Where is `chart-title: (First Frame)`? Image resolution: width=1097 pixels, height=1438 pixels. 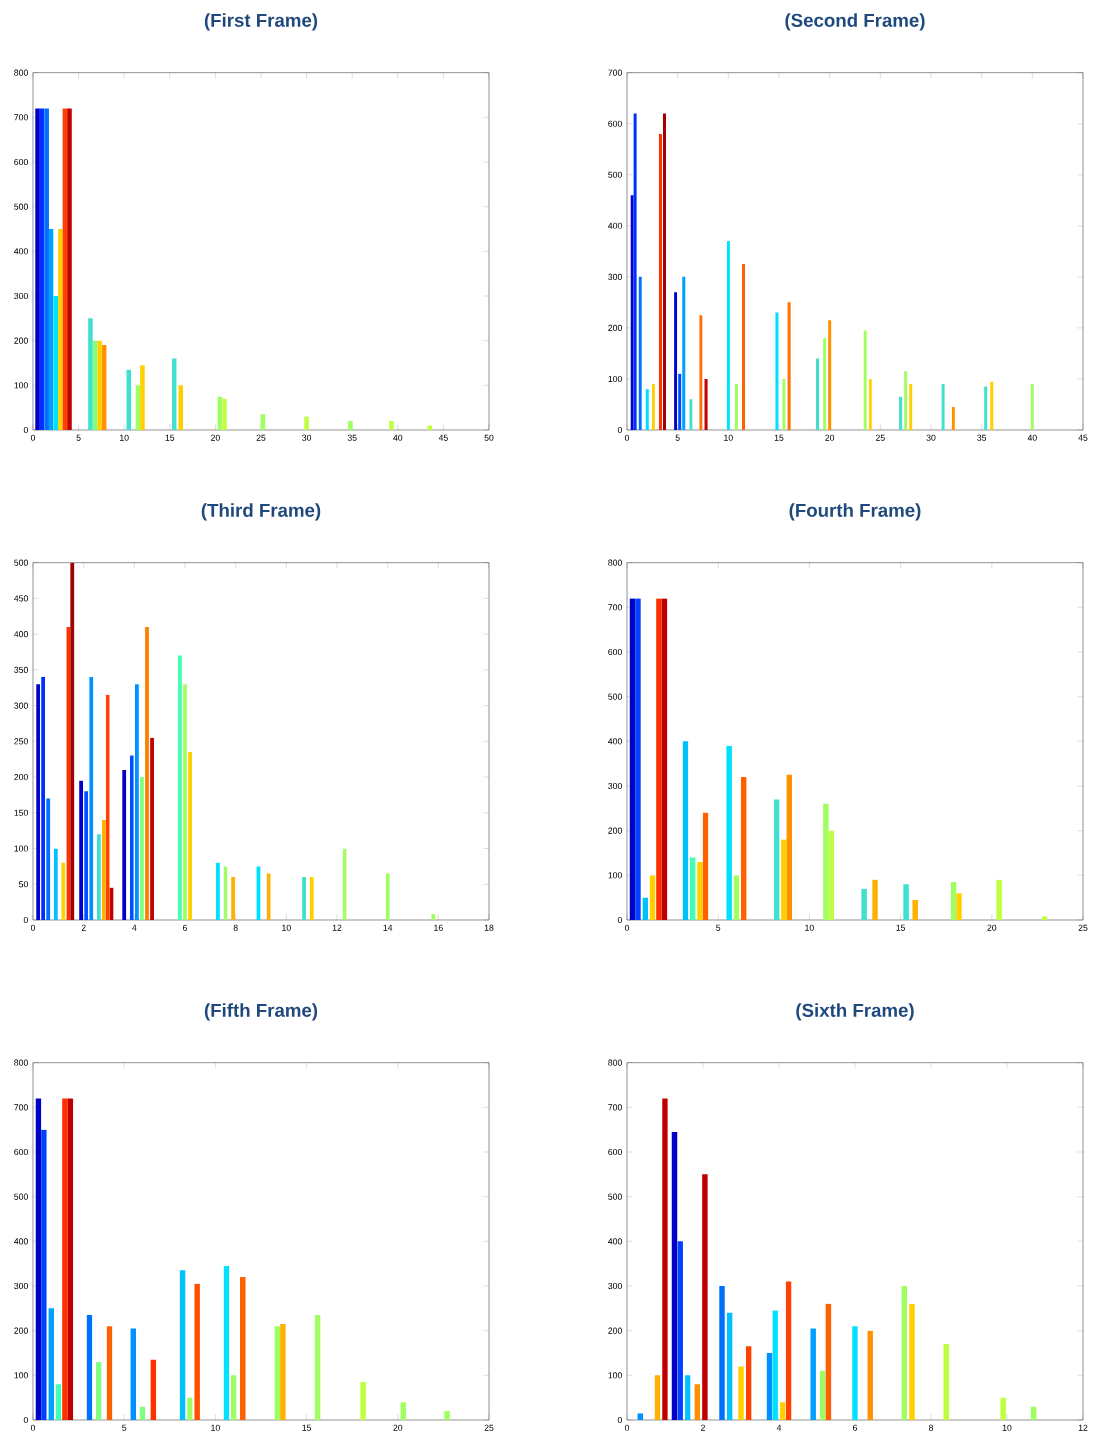 chart-title: (First Frame) is located at coordinates (261, 22).